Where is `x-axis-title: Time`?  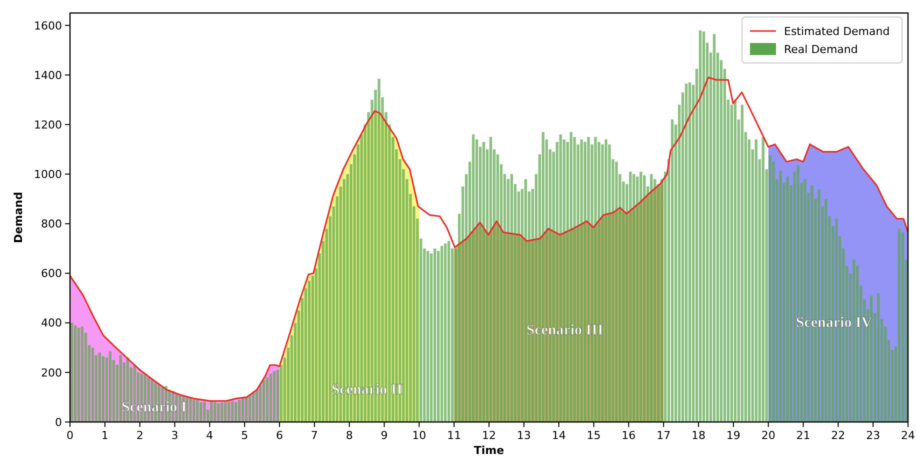
x-axis-title: Time is located at coordinates (489, 450).